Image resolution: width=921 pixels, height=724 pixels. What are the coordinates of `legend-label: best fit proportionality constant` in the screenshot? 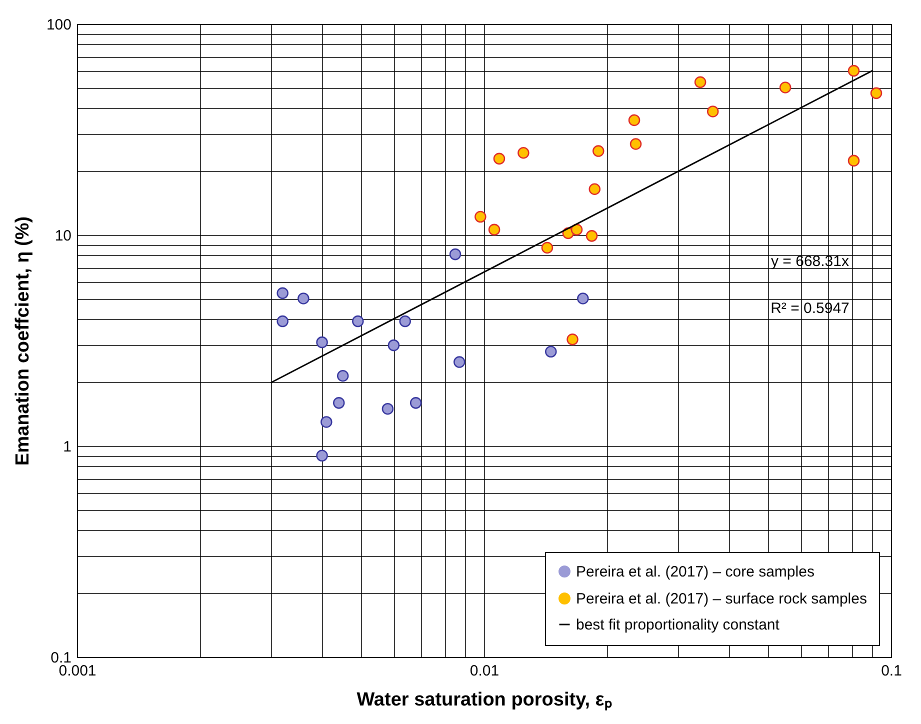 It's located at (678, 625).